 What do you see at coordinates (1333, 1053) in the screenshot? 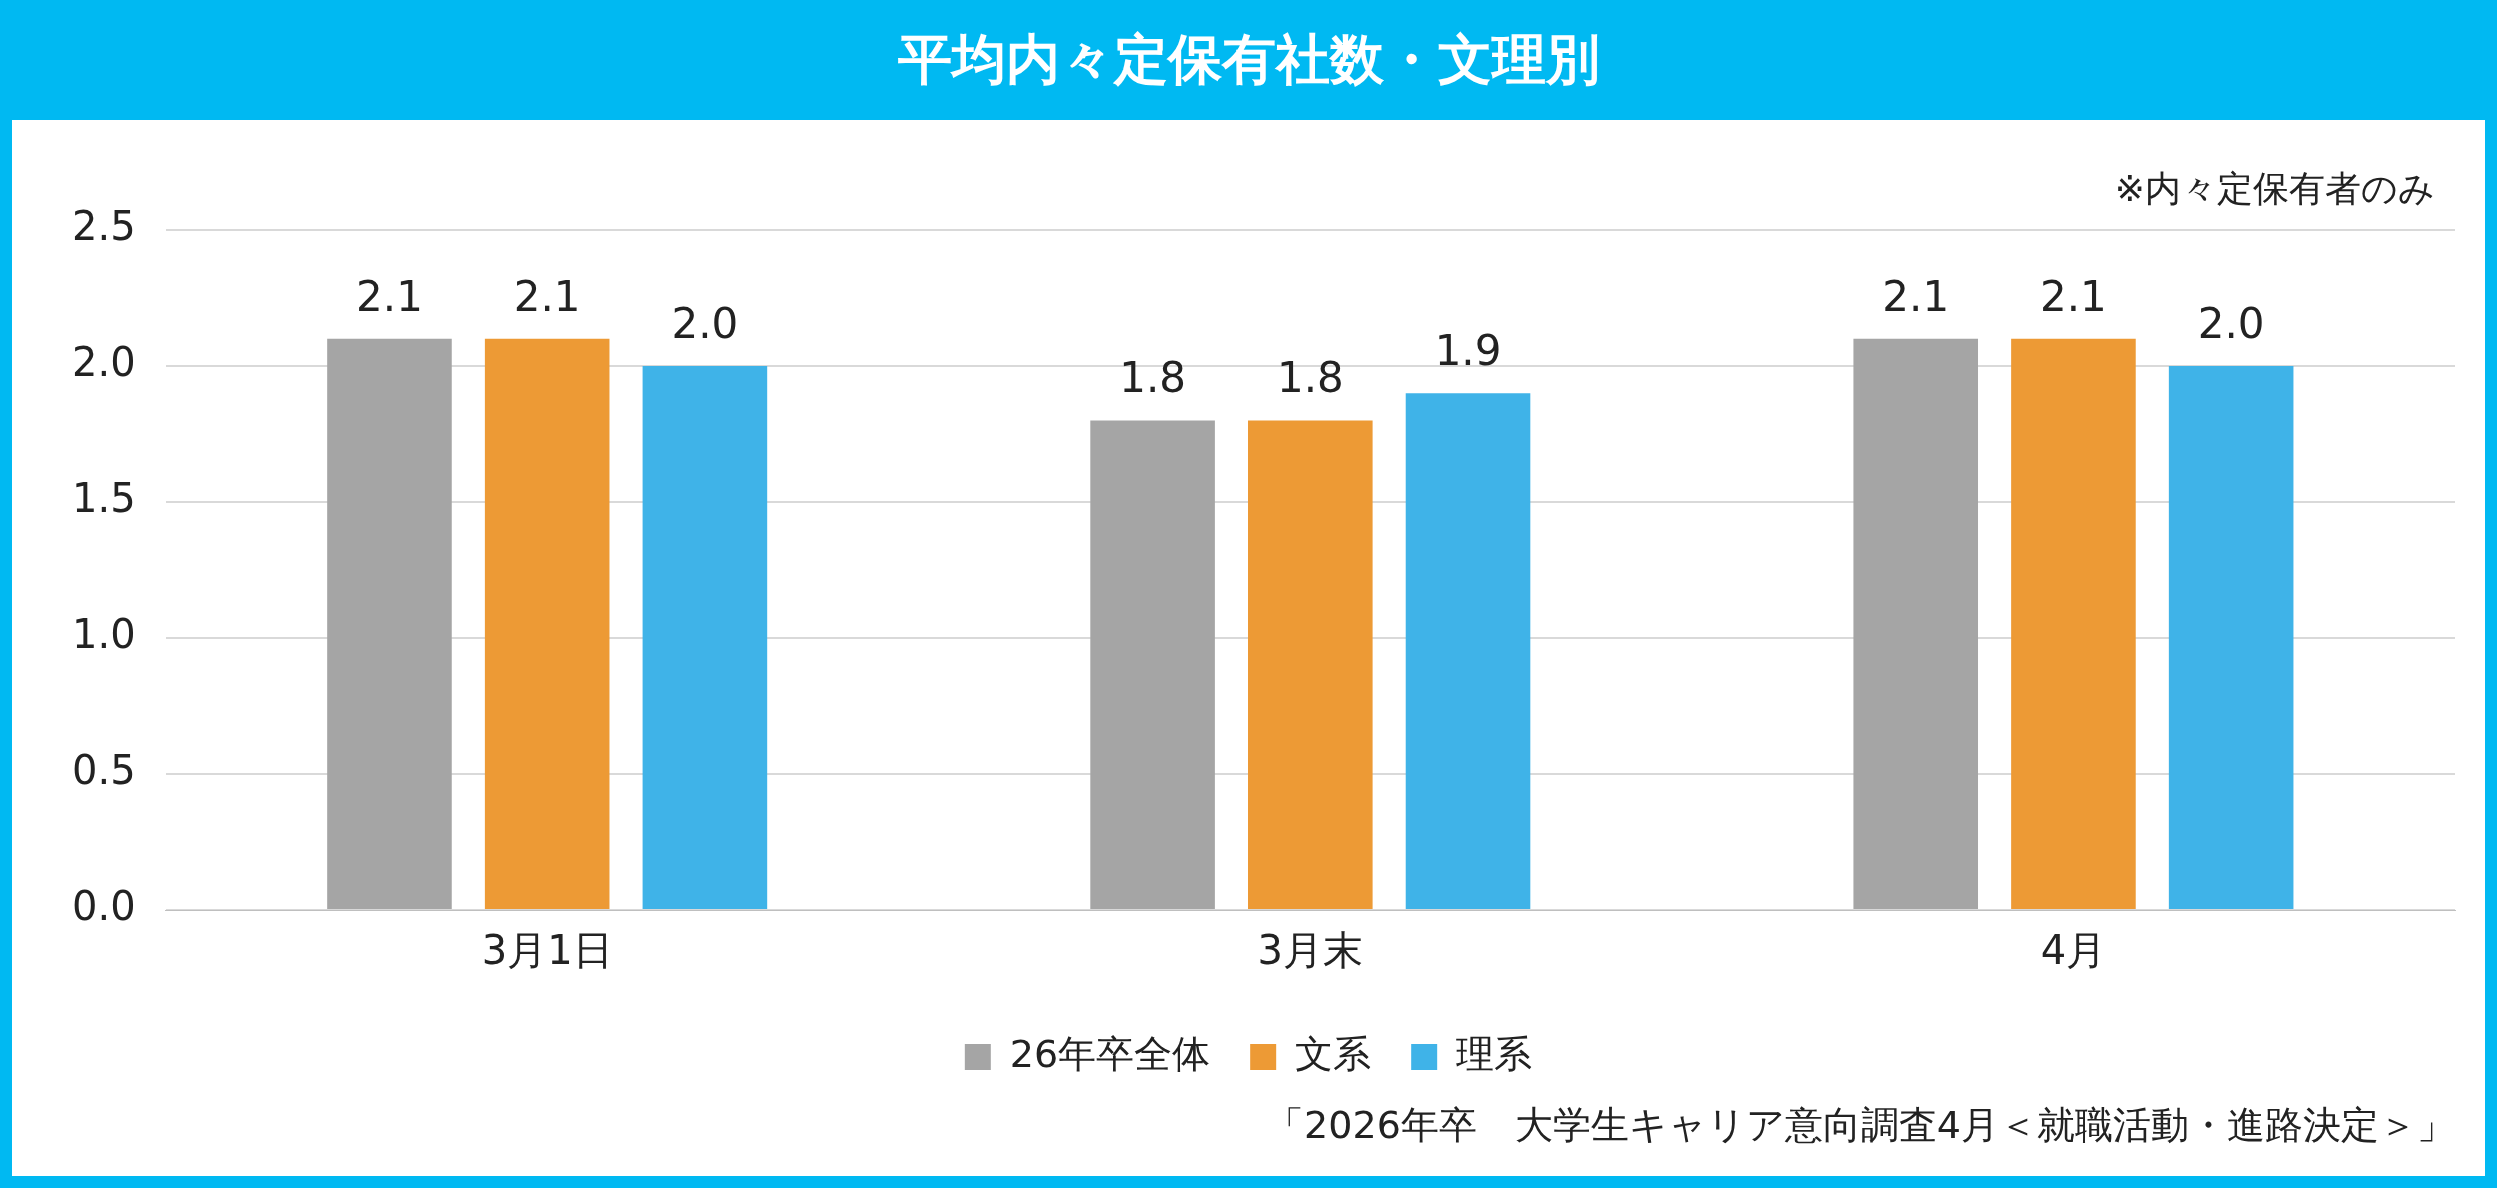
I see `legend-label: 文系` at bounding box center [1333, 1053].